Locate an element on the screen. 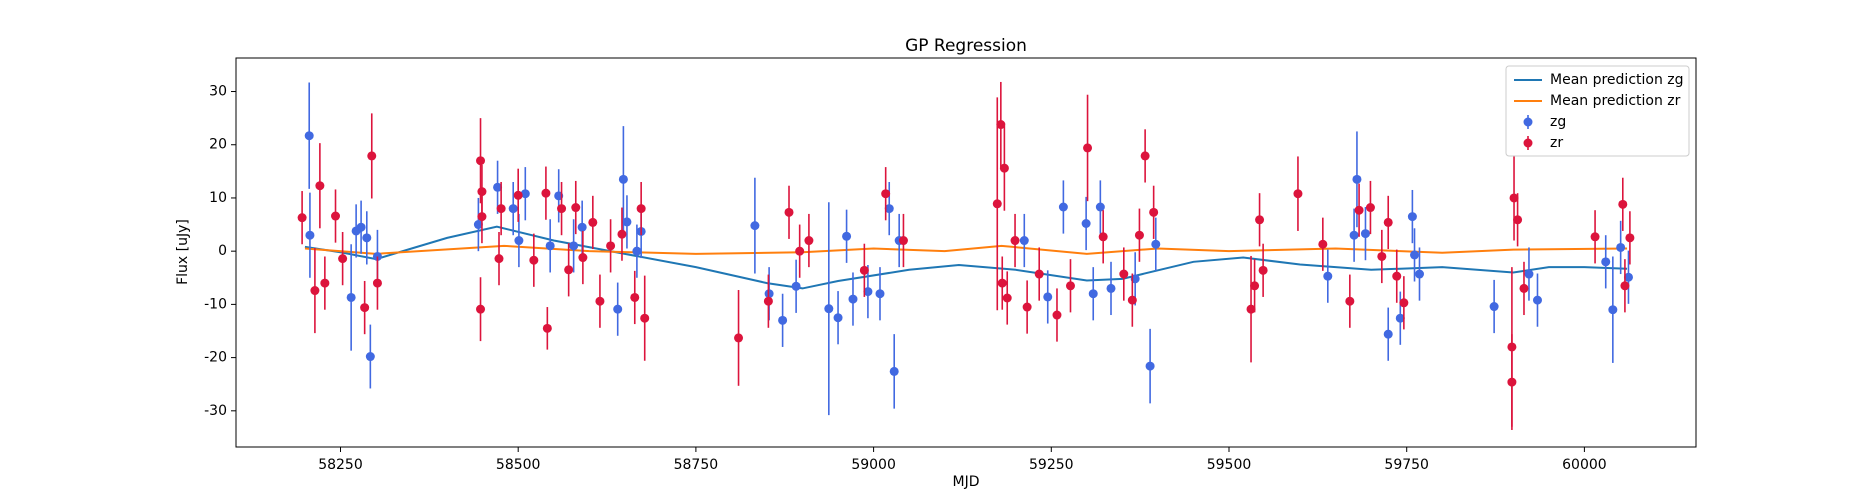 The width and height of the screenshot is (1875, 500). x-tick-label: 59250 is located at coordinates (1051, 465).